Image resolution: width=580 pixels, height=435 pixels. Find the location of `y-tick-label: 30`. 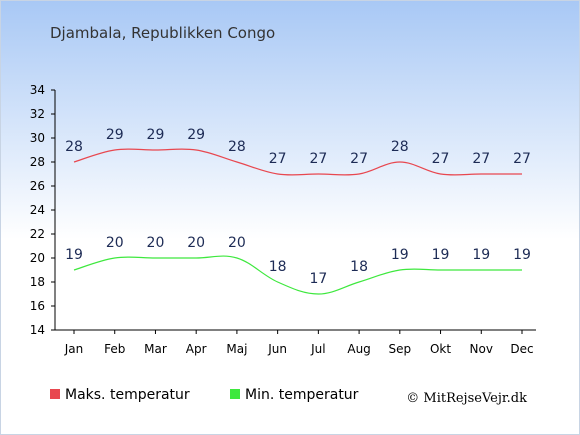

y-tick-label: 30 is located at coordinates (37, 138).